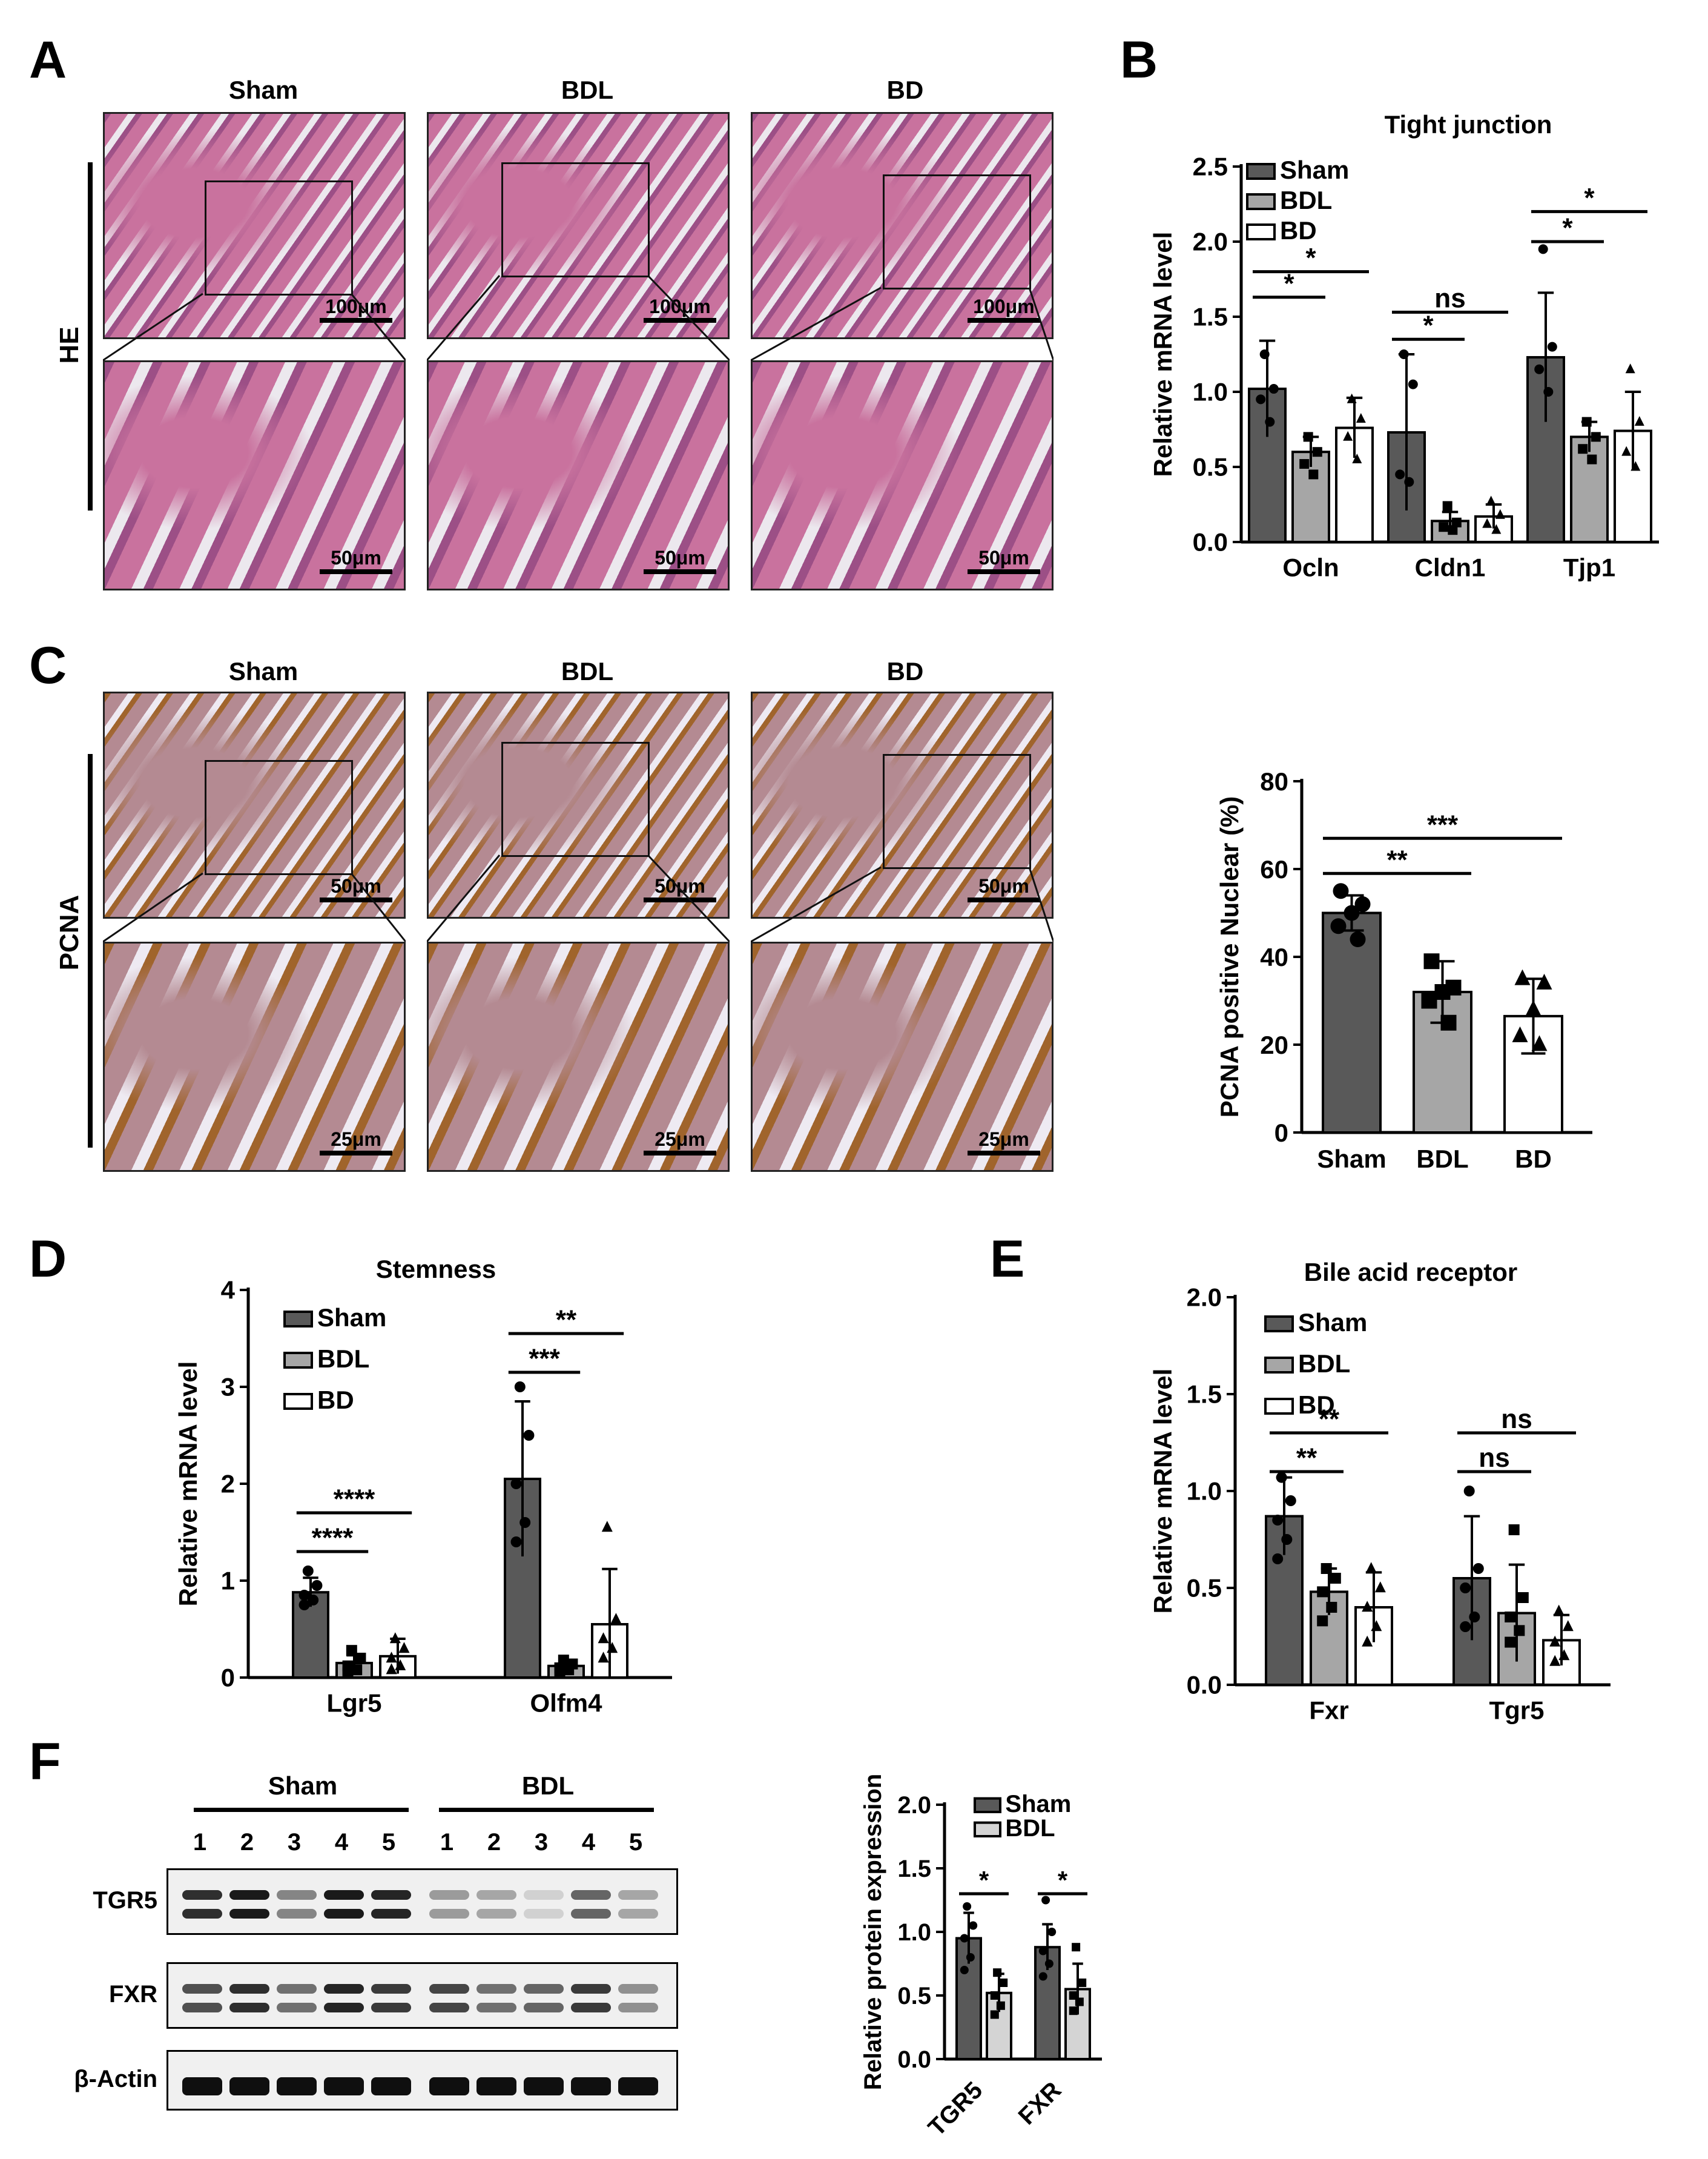  Describe the element at coordinates (1229, 957) in the screenshot. I see `chart-c-ylabel: PCNA positive Nuclear (%)` at that location.